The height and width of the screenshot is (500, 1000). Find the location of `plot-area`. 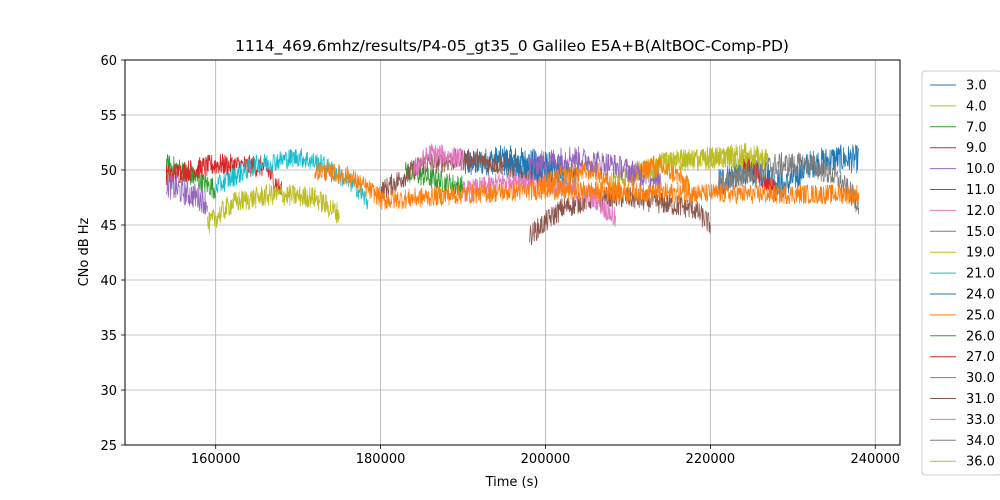

plot-area is located at coordinates (512, 194).